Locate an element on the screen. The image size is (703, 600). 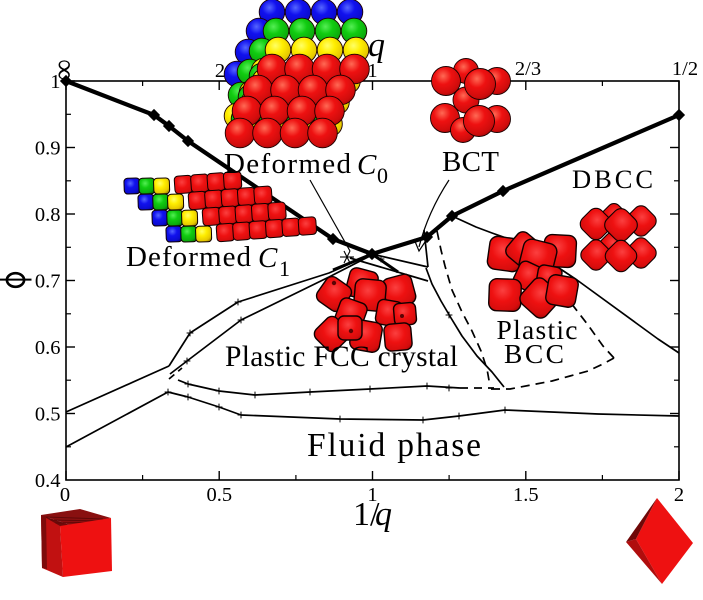
svg-text: 0.4 is located at coordinates (48, 481).